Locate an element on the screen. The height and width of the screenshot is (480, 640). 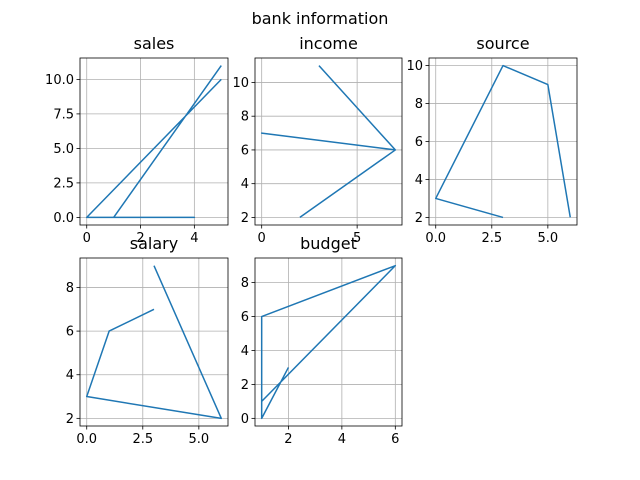
figure-suptitle: bank information is located at coordinates (320, 18).